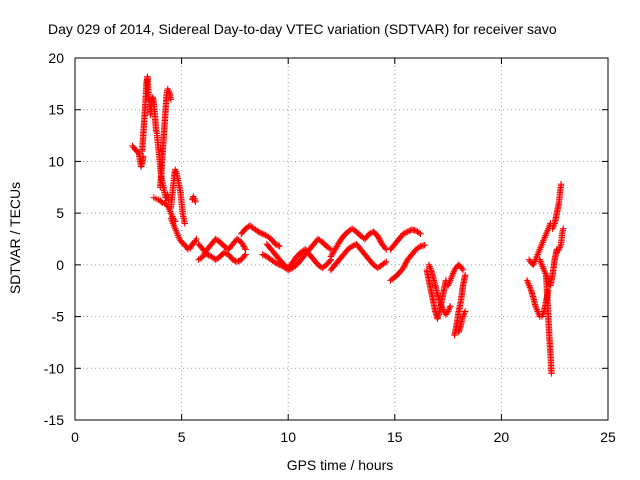 This screenshot has height=480, width=640. What do you see at coordinates (340, 465) in the screenshot?
I see `x-axis-title: GPS time / hours` at bounding box center [340, 465].